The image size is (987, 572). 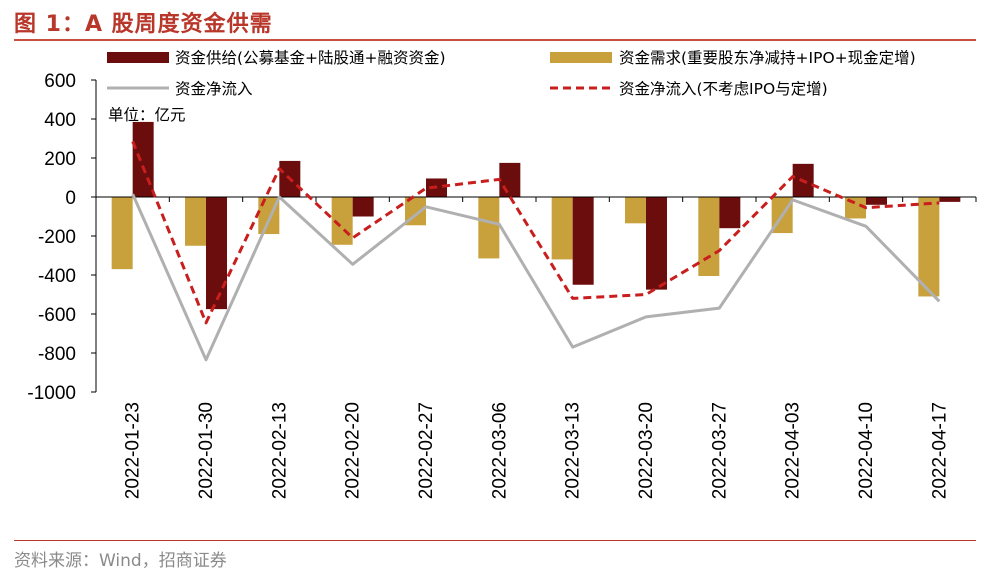 I want to click on title-divider, so click(x=495, y=40).